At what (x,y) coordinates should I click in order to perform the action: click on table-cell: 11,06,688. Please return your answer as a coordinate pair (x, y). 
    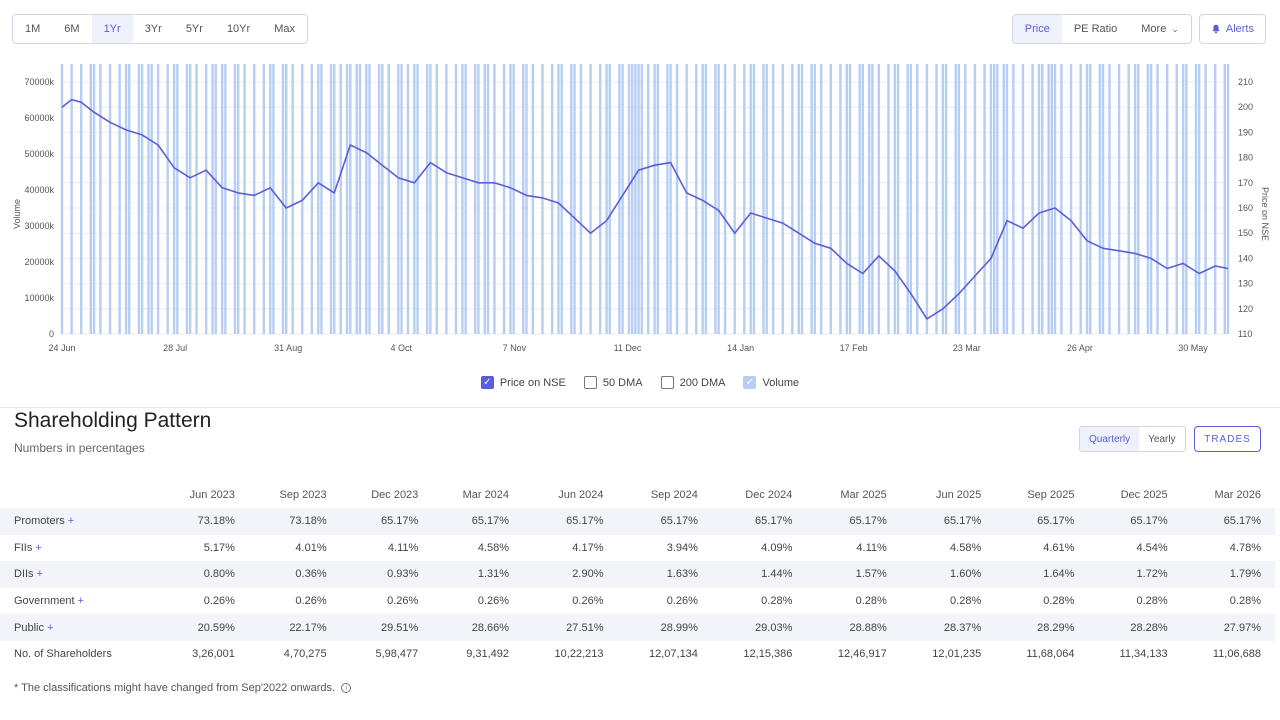
    Looking at the image, I should click on (1236, 654).